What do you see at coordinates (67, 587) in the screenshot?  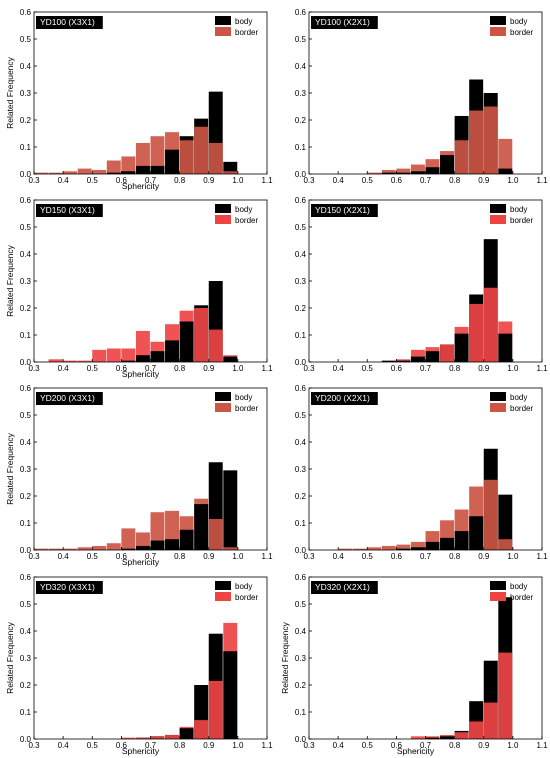 I see `panel-title: YD320 (X3X1)` at bounding box center [67, 587].